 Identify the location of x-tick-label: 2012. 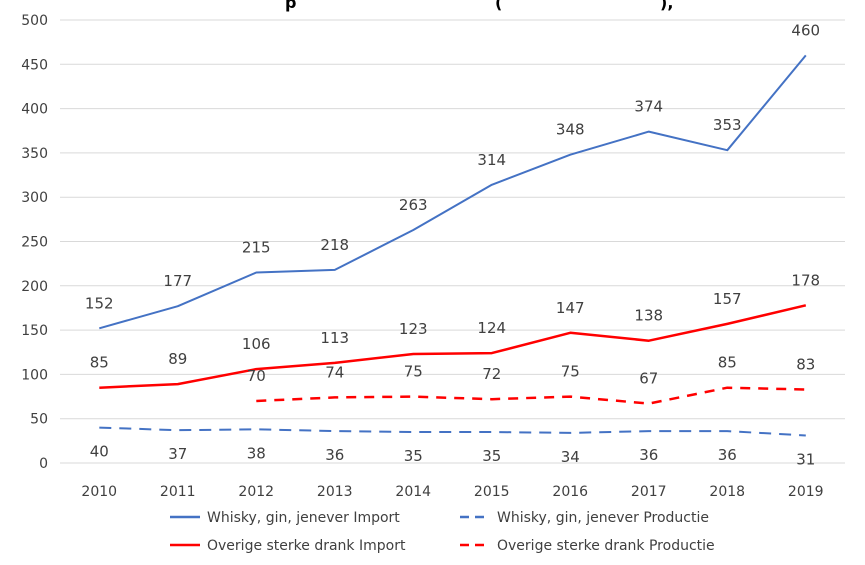
(256, 492).